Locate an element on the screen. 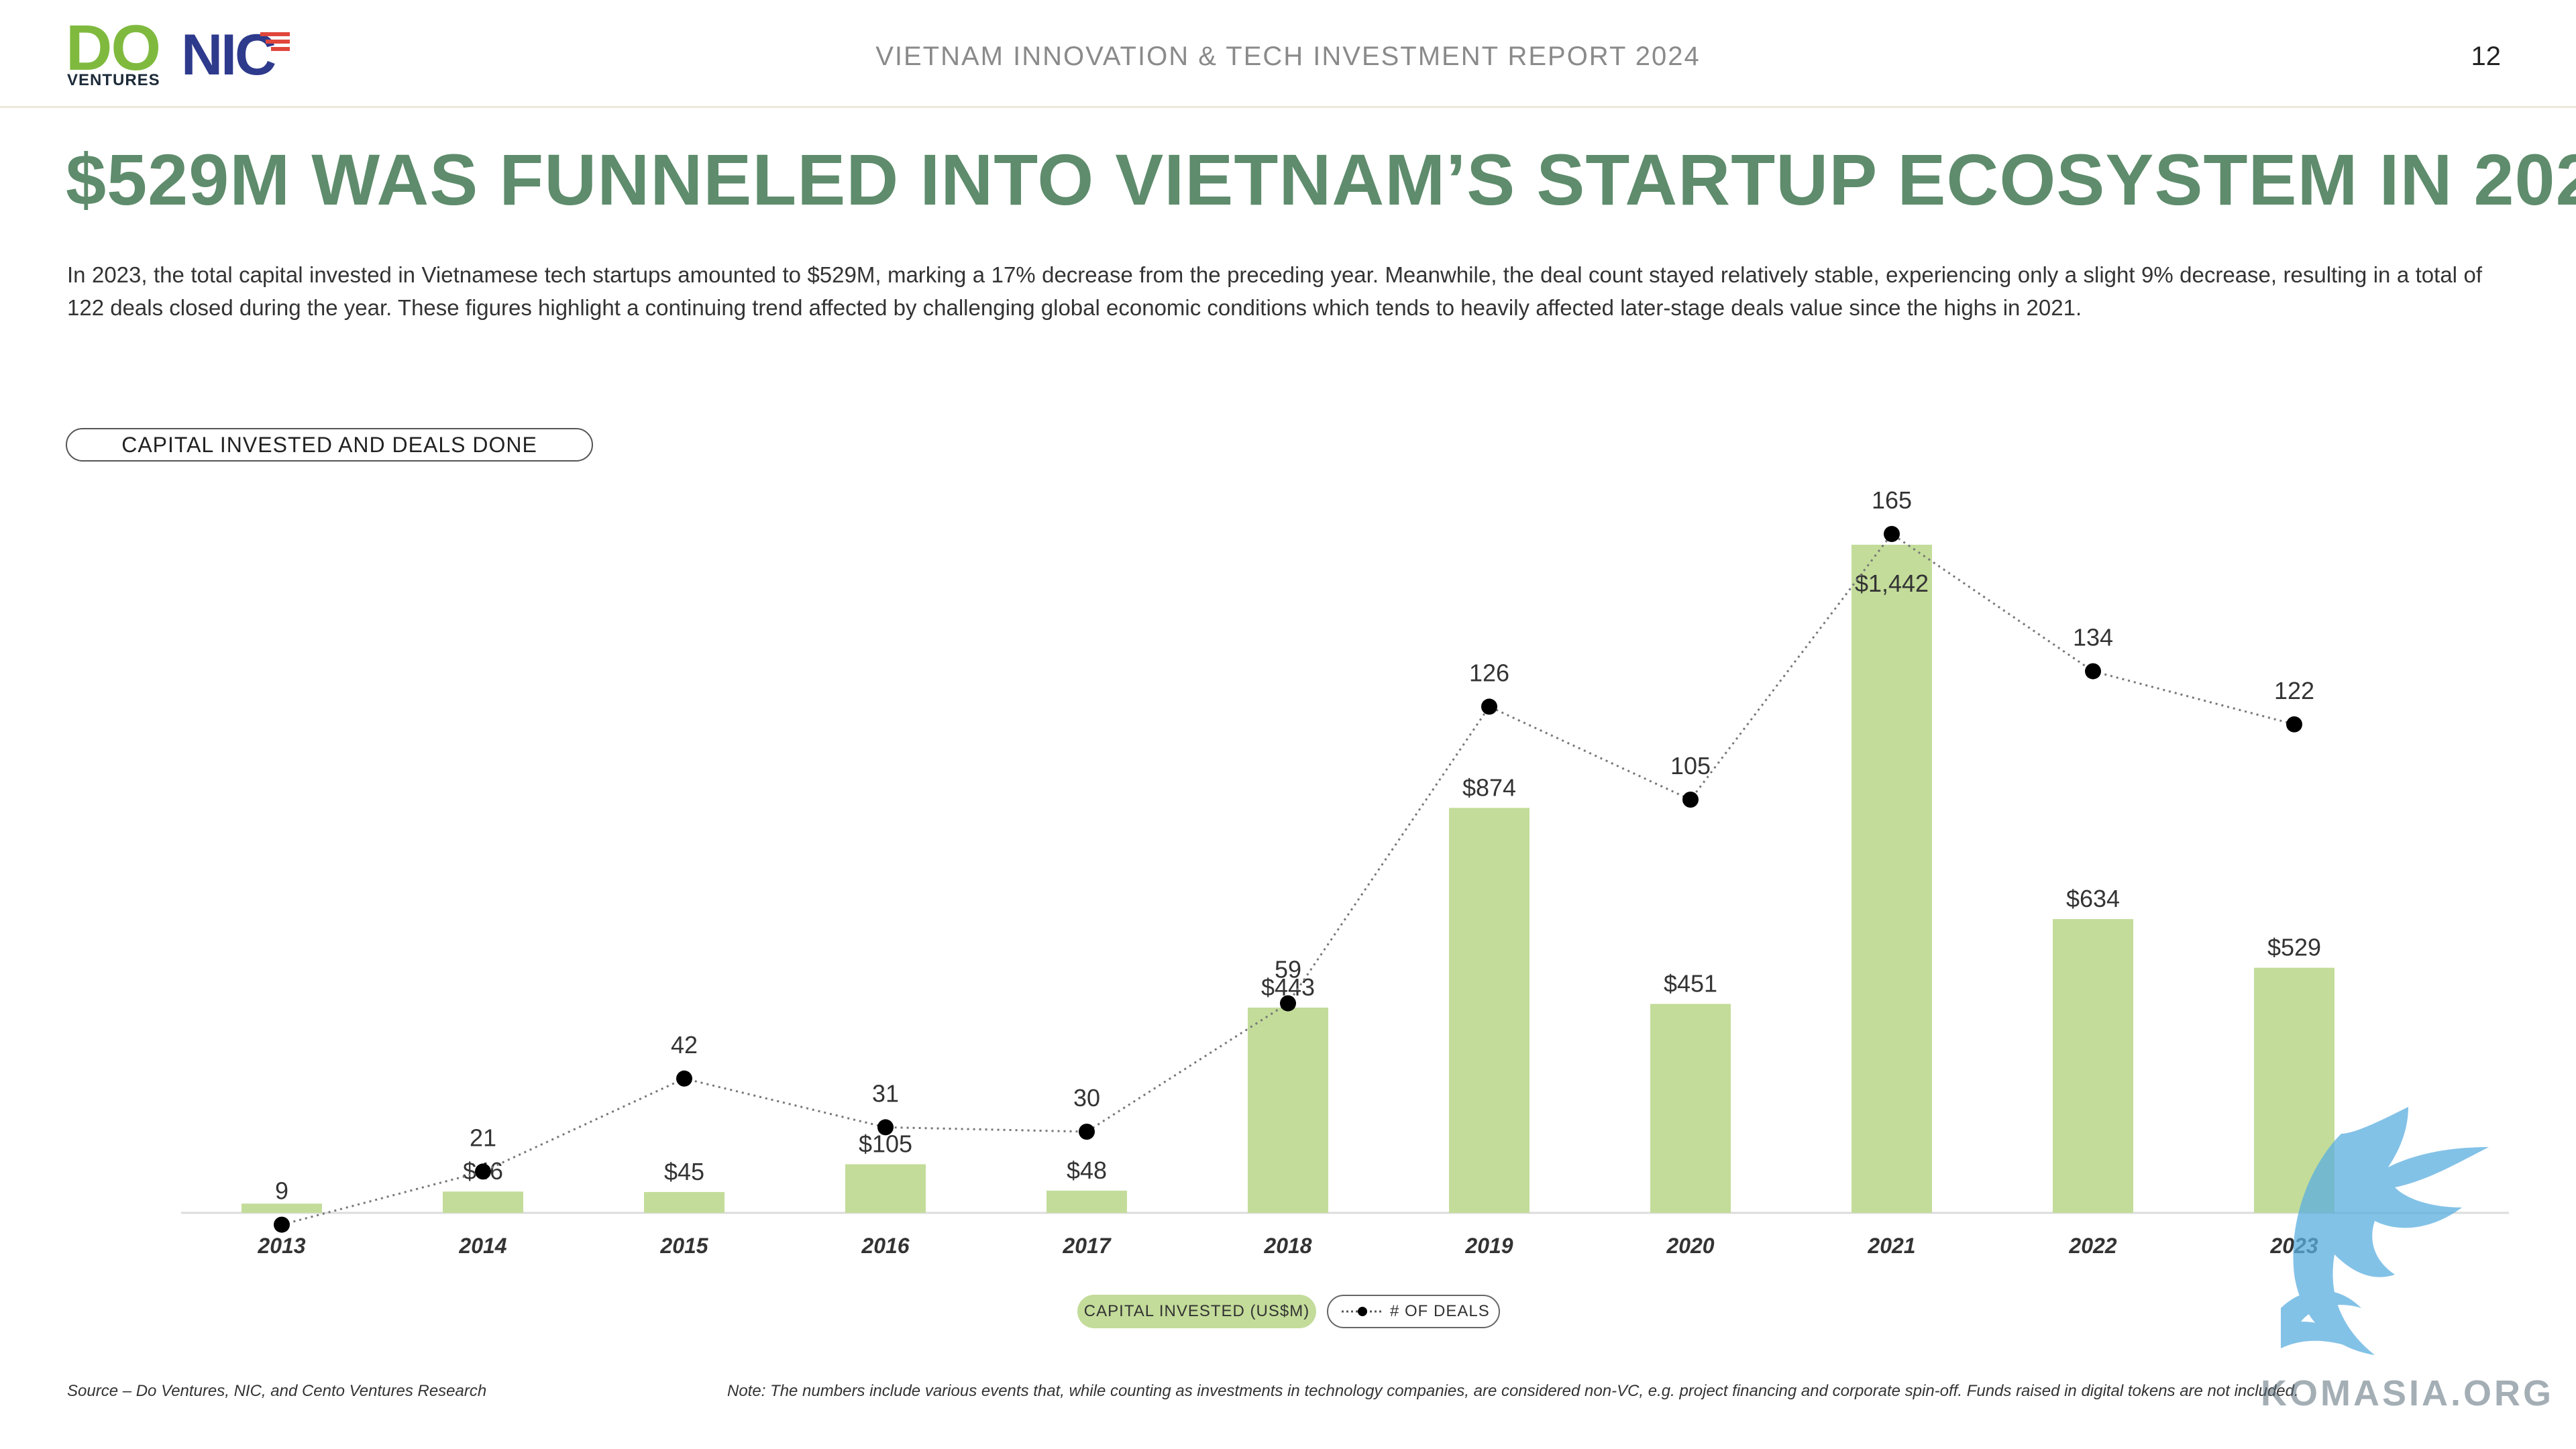  legend-capital: CAPITAL INVESTED (US$M) is located at coordinates (1196, 1311).